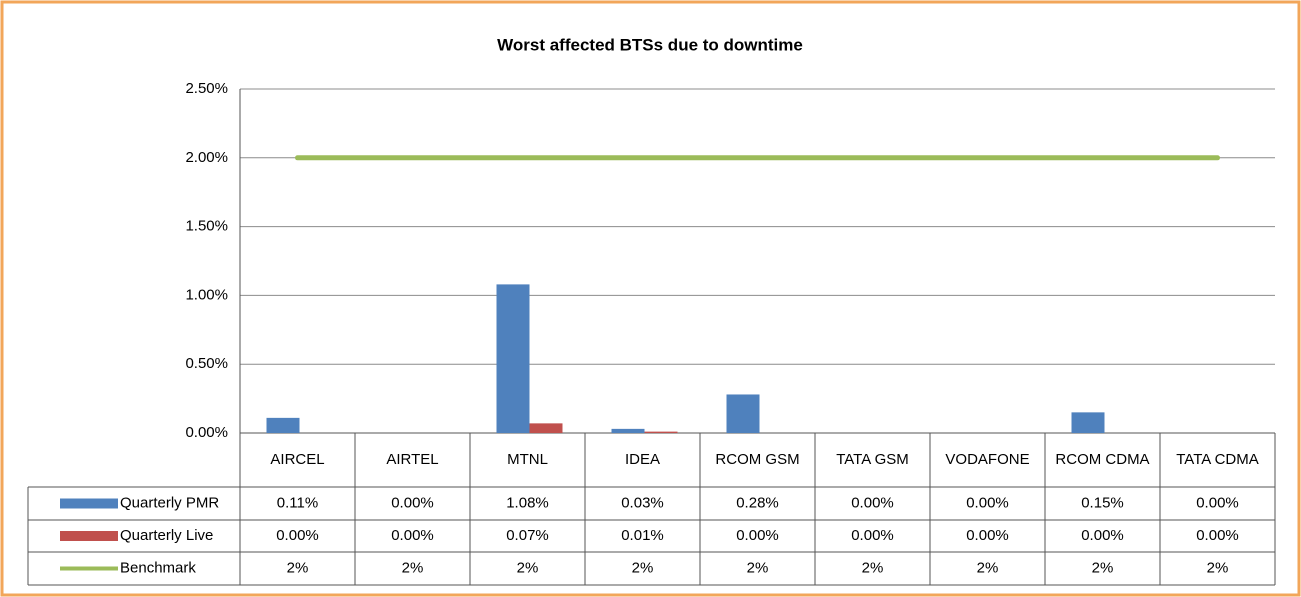 The height and width of the screenshot is (597, 1301). What do you see at coordinates (987, 459) in the screenshot?
I see `x-tick-label: VODAFONE` at bounding box center [987, 459].